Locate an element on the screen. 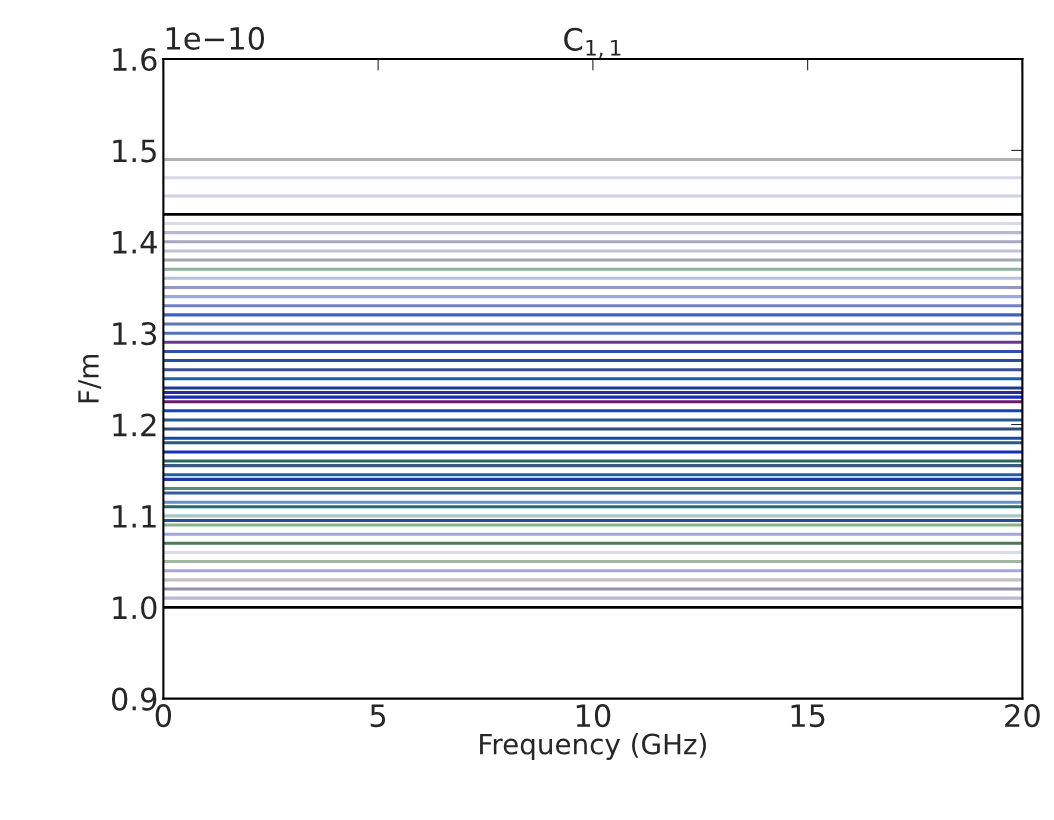  y-tick-label: 0.9 is located at coordinates (134, 699).